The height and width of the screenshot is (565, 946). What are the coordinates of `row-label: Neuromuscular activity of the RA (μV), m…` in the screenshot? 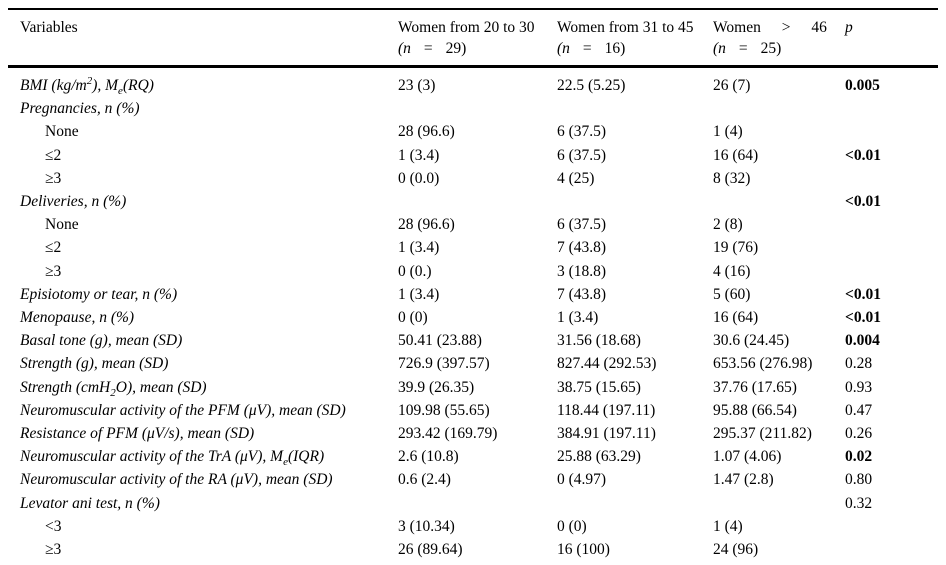 It's located at (176, 480).